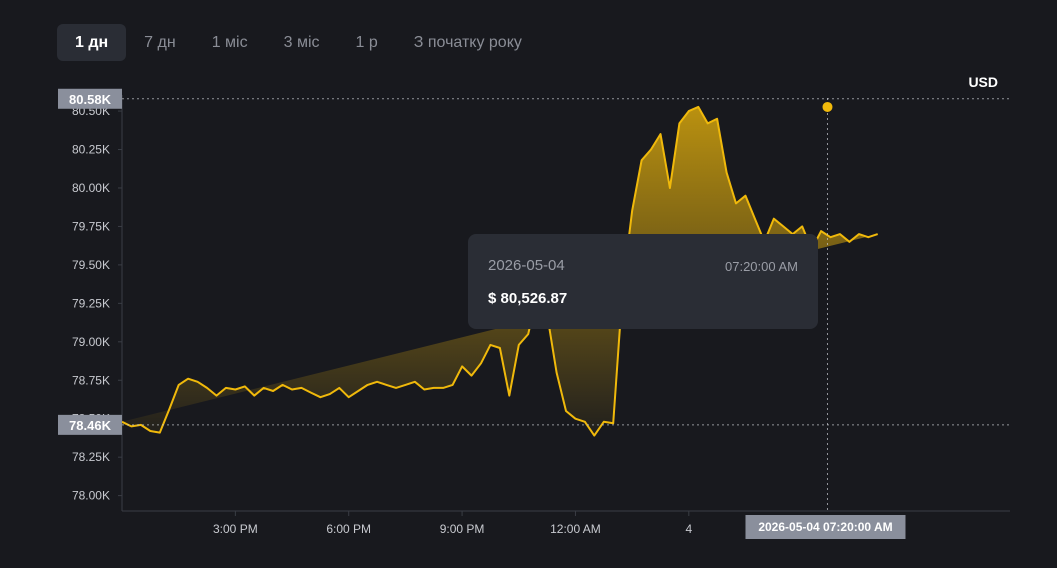  I want to click on x-tick-label: 12:00 AM, so click(575, 529).